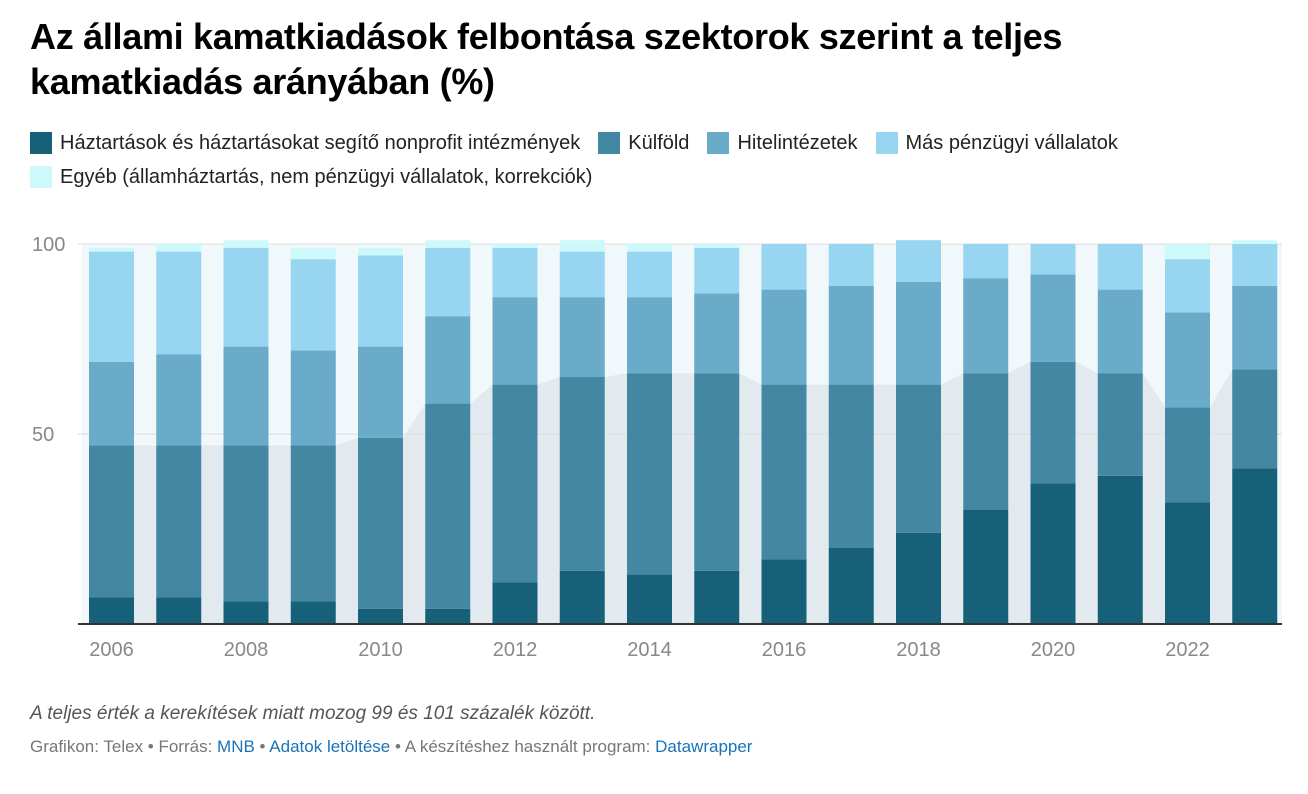 The height and width of the screenshot is (794, 1308). I want to click on bar-segment-2015-s2, so click(717, 333).